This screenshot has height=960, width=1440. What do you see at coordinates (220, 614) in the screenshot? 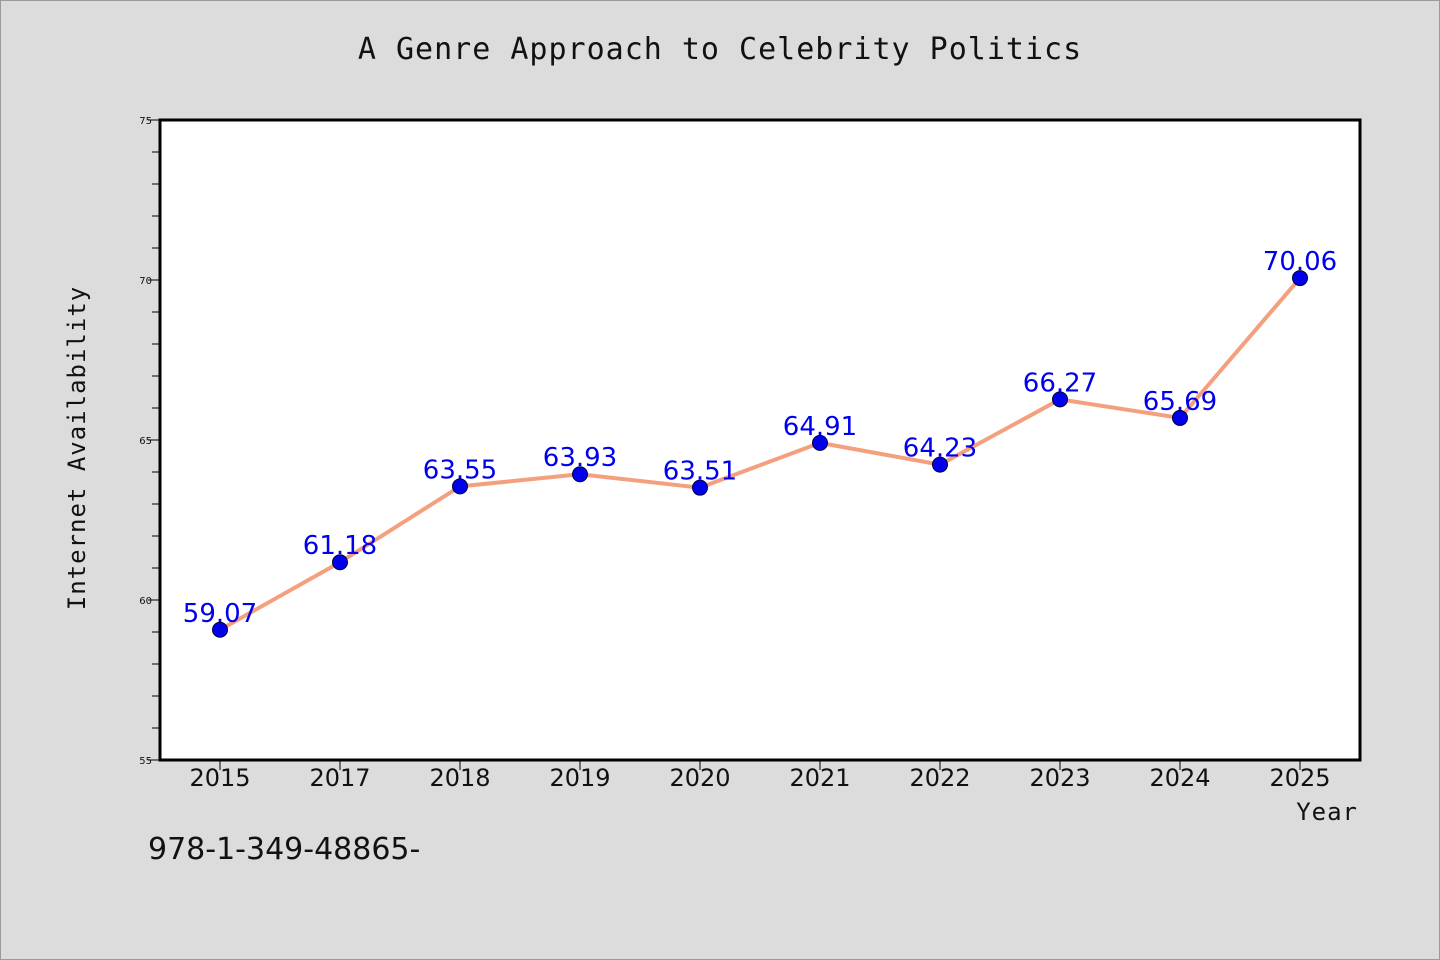
I see `data-label: 59.07` at bounding box center [220, 614].